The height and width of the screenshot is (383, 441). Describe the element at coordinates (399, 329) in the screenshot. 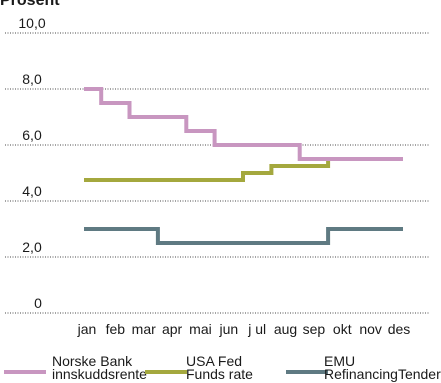

I see `x-tick-label: des` at that location.